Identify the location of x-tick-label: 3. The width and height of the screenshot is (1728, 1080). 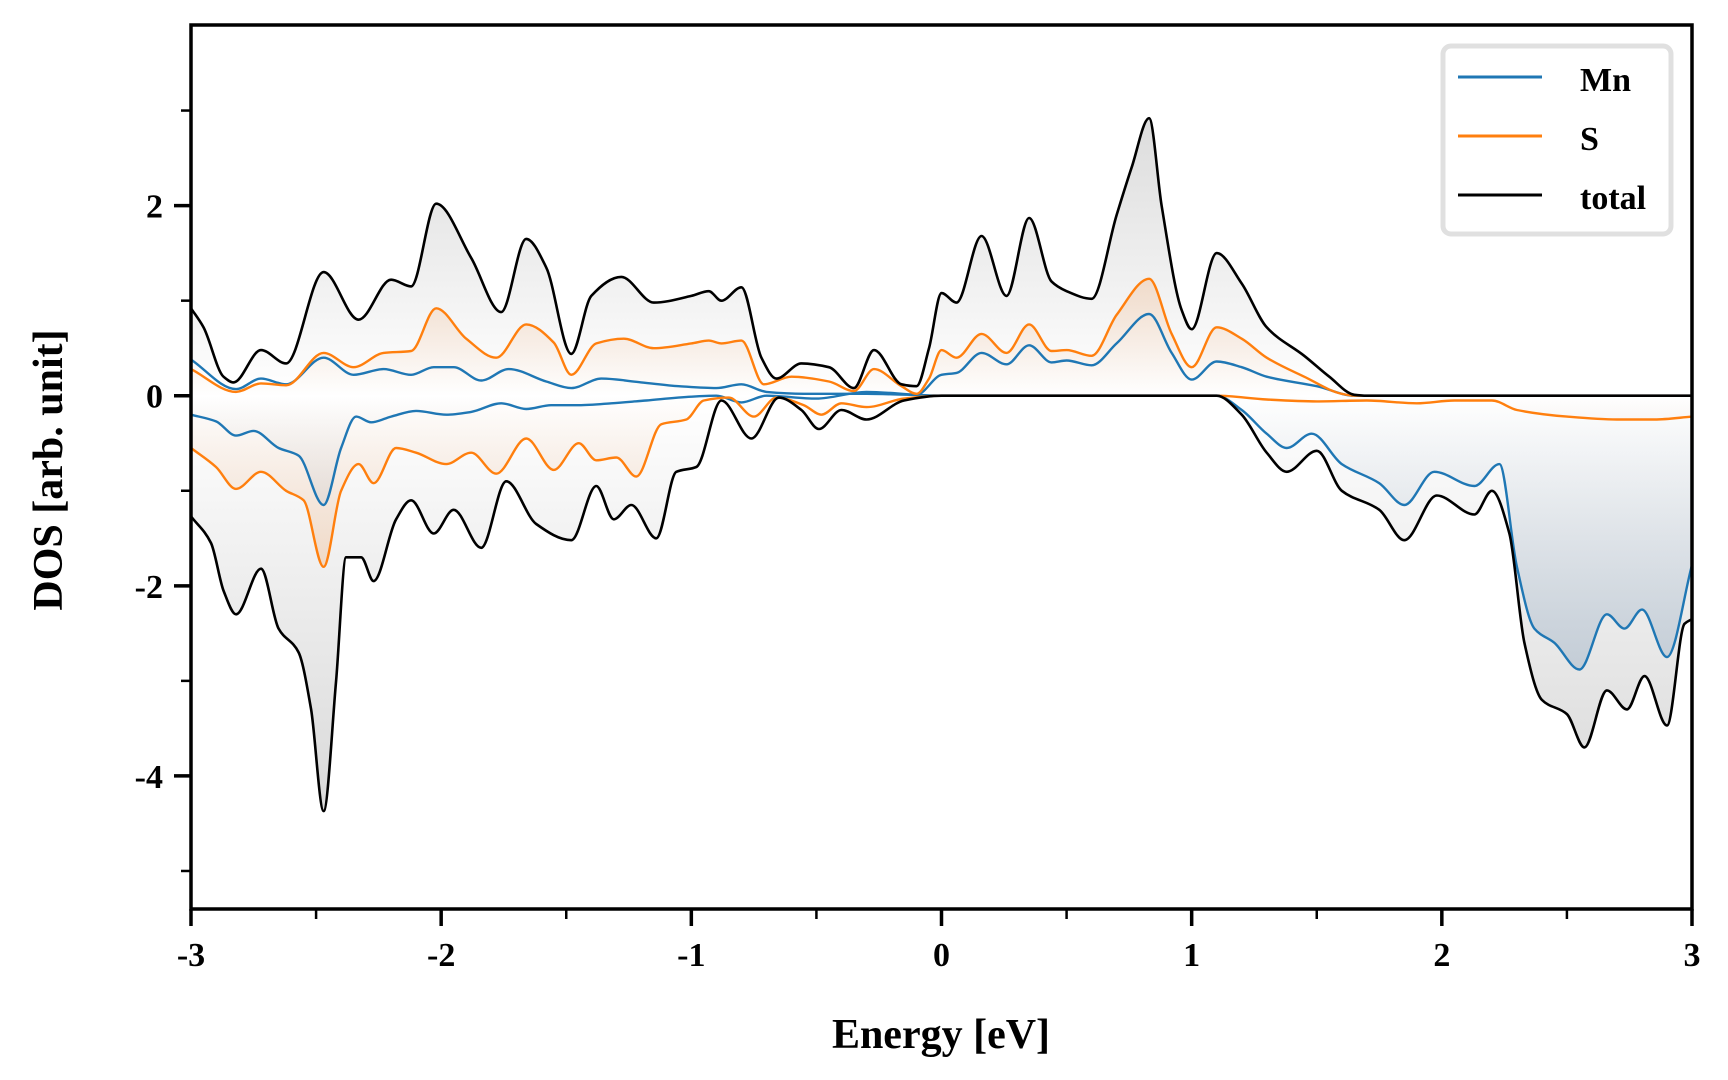
(1692, 955).